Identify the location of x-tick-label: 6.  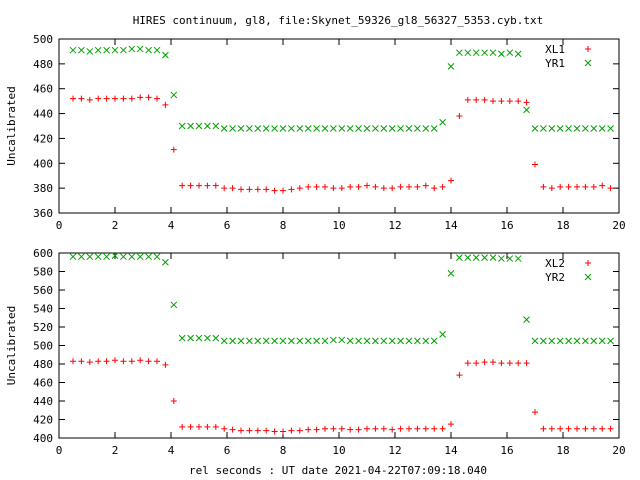
(227, 225).